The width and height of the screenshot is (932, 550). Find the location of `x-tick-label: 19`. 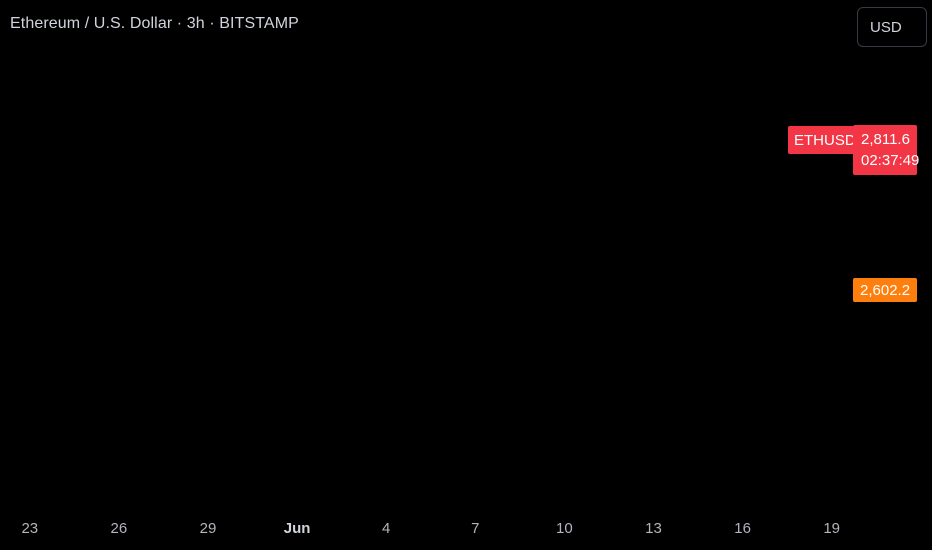

x-tick-label: 19 is located at coordinates (832, 528).